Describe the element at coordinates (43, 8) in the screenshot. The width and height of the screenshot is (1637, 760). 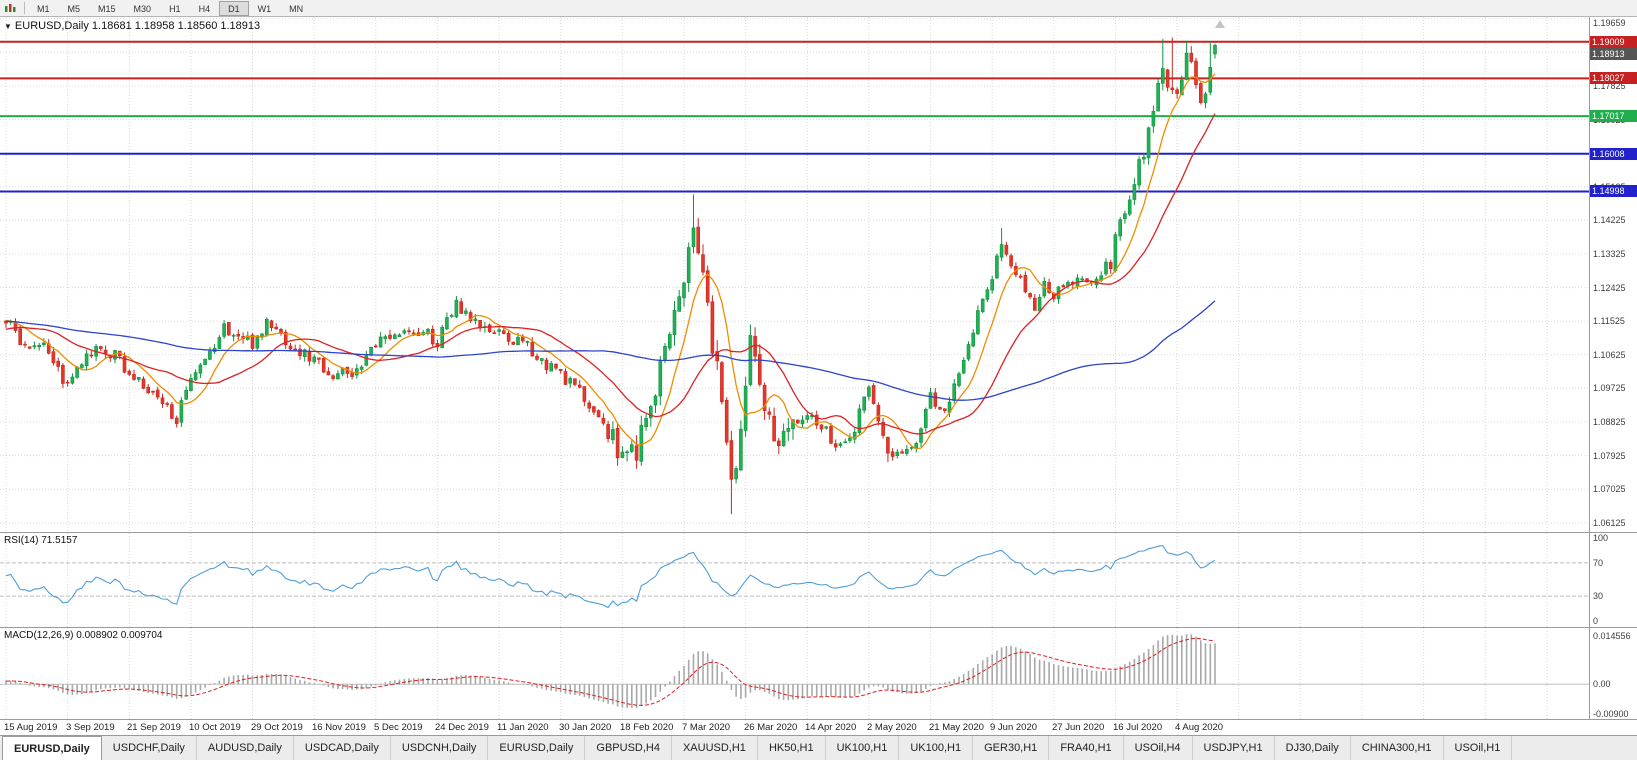
I see `timeframe-button-M1: M1` at that location.